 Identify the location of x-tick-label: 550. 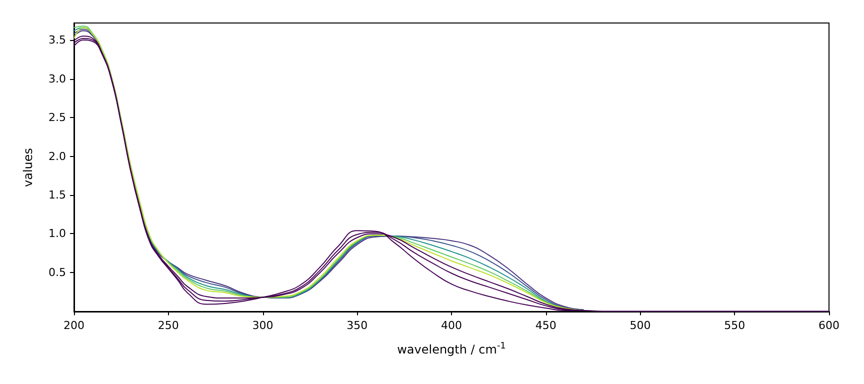
(735, 325).